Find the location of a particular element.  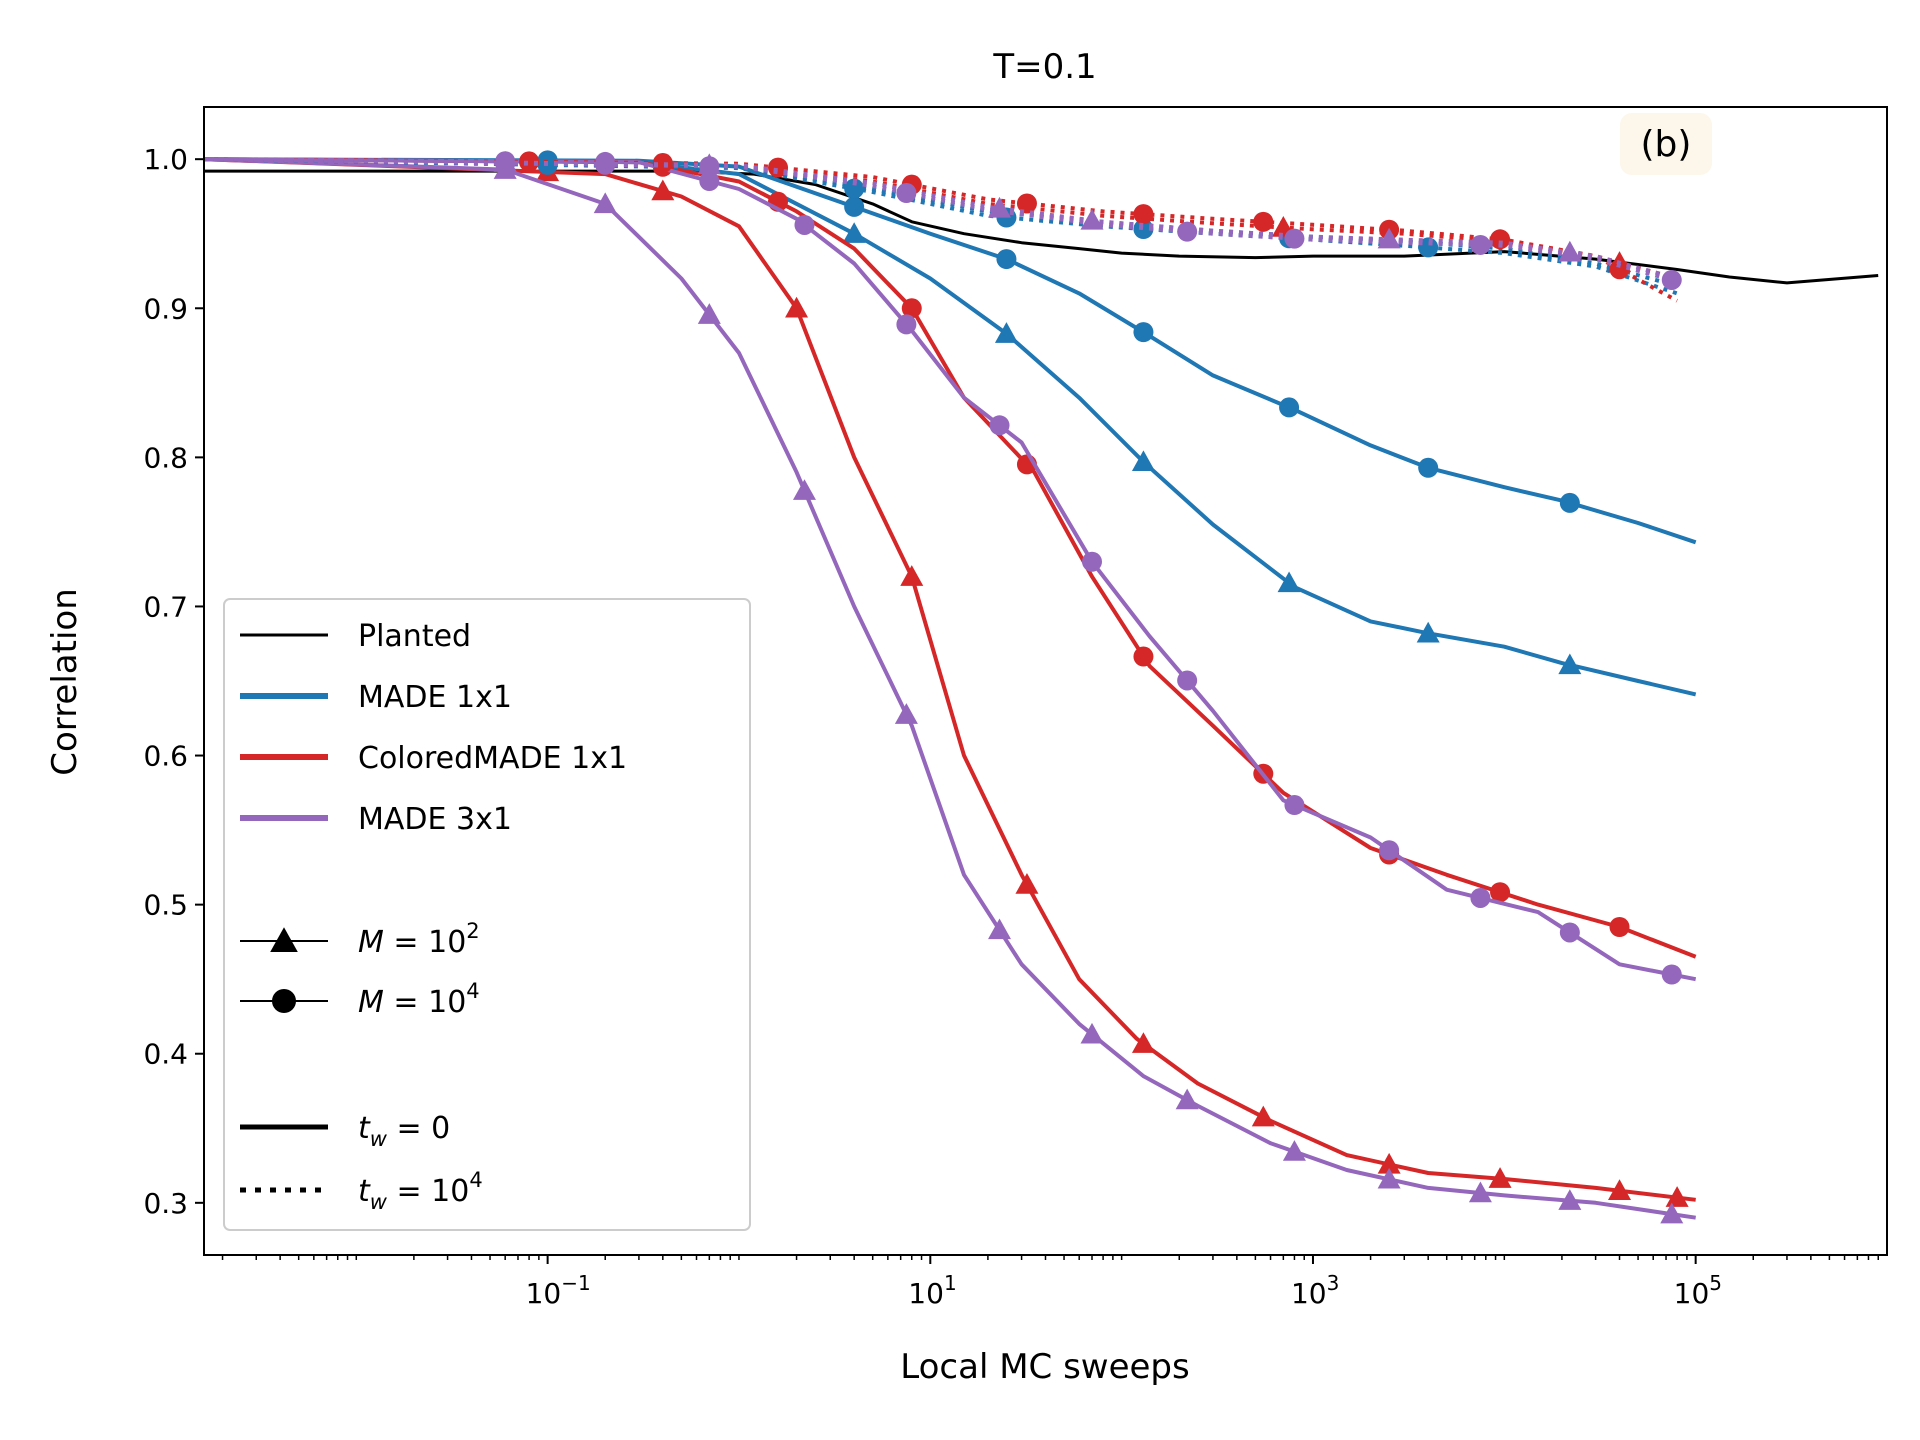

legend-marker-label-0: M = 102 is located at coordinates (419, 939).